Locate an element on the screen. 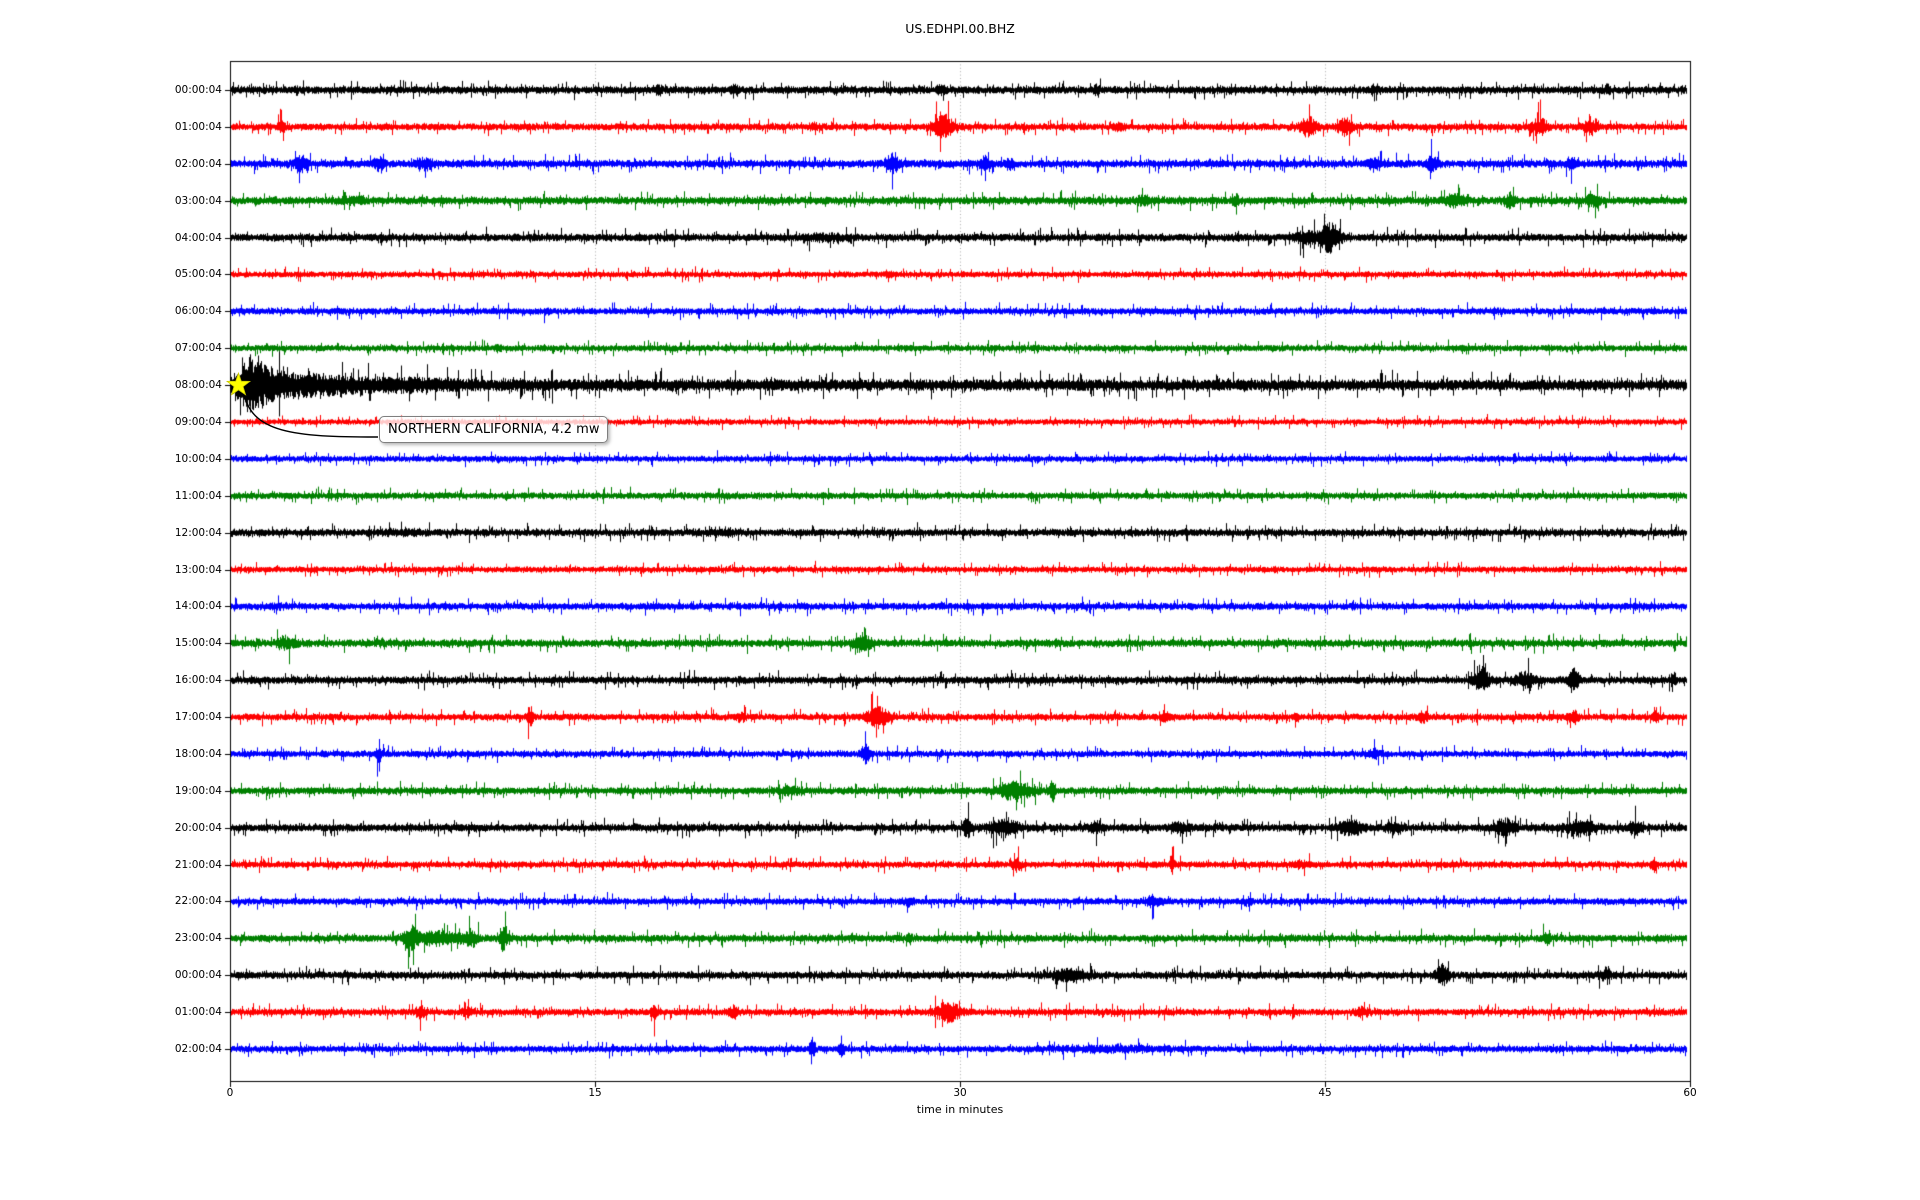  chart-title: US.EDHPI.00.BHZ is located at coordinates (960, 28).